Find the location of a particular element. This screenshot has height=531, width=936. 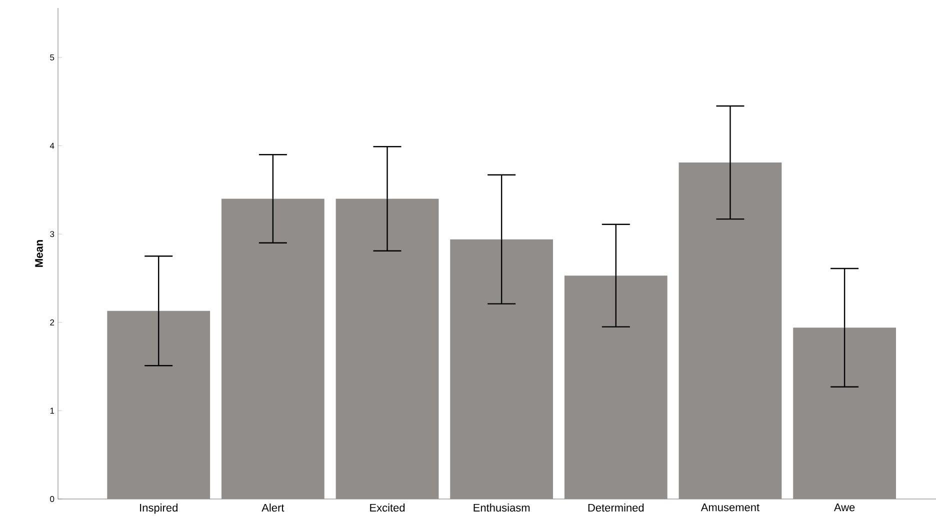

y-tick-label: 1 is located at coordinates (52, 411).